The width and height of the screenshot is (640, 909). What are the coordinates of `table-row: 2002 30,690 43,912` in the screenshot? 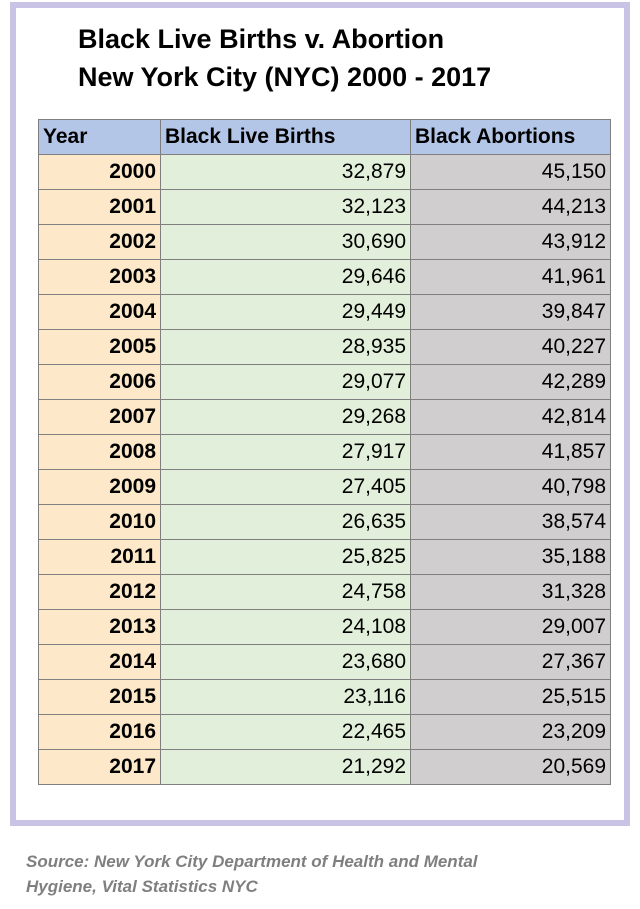 It's located at (324, 242).